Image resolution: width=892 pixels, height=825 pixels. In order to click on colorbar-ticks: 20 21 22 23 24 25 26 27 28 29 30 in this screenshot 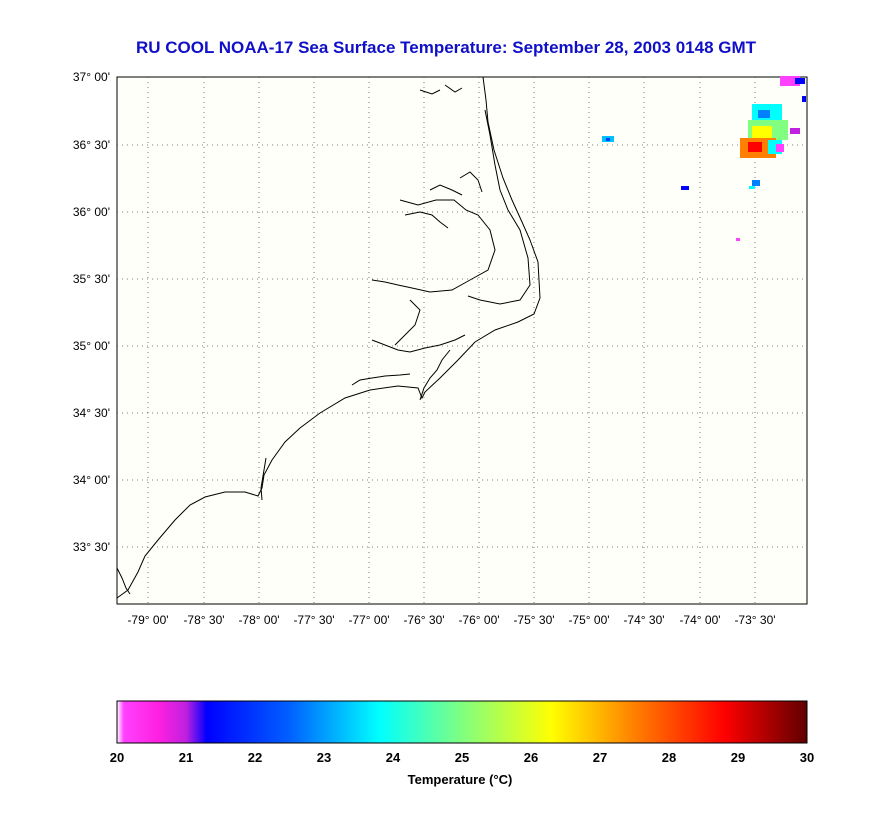, I will do `click(462, 757)`.